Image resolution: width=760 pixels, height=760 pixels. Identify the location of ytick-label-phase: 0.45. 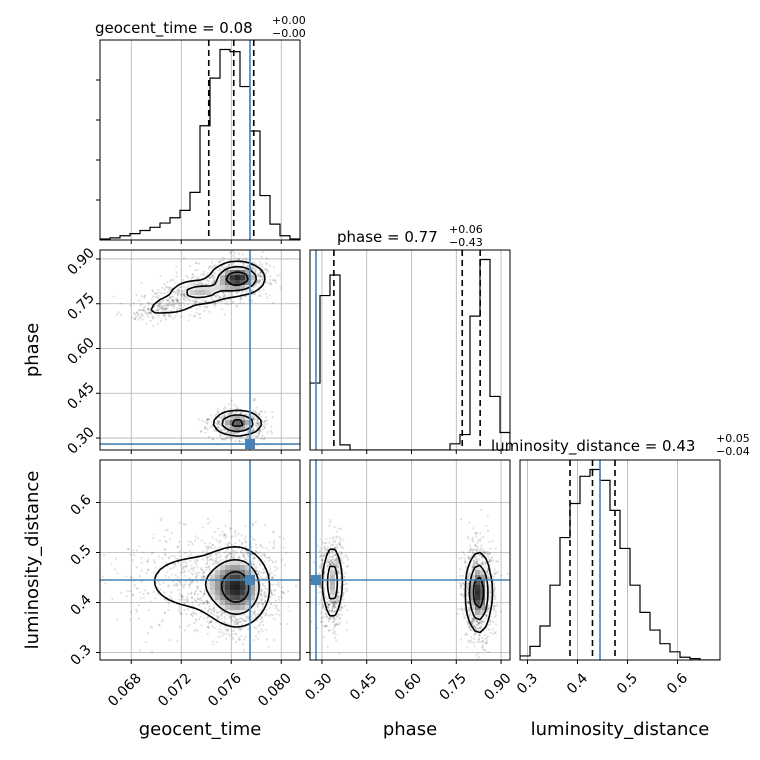
(80, 395).